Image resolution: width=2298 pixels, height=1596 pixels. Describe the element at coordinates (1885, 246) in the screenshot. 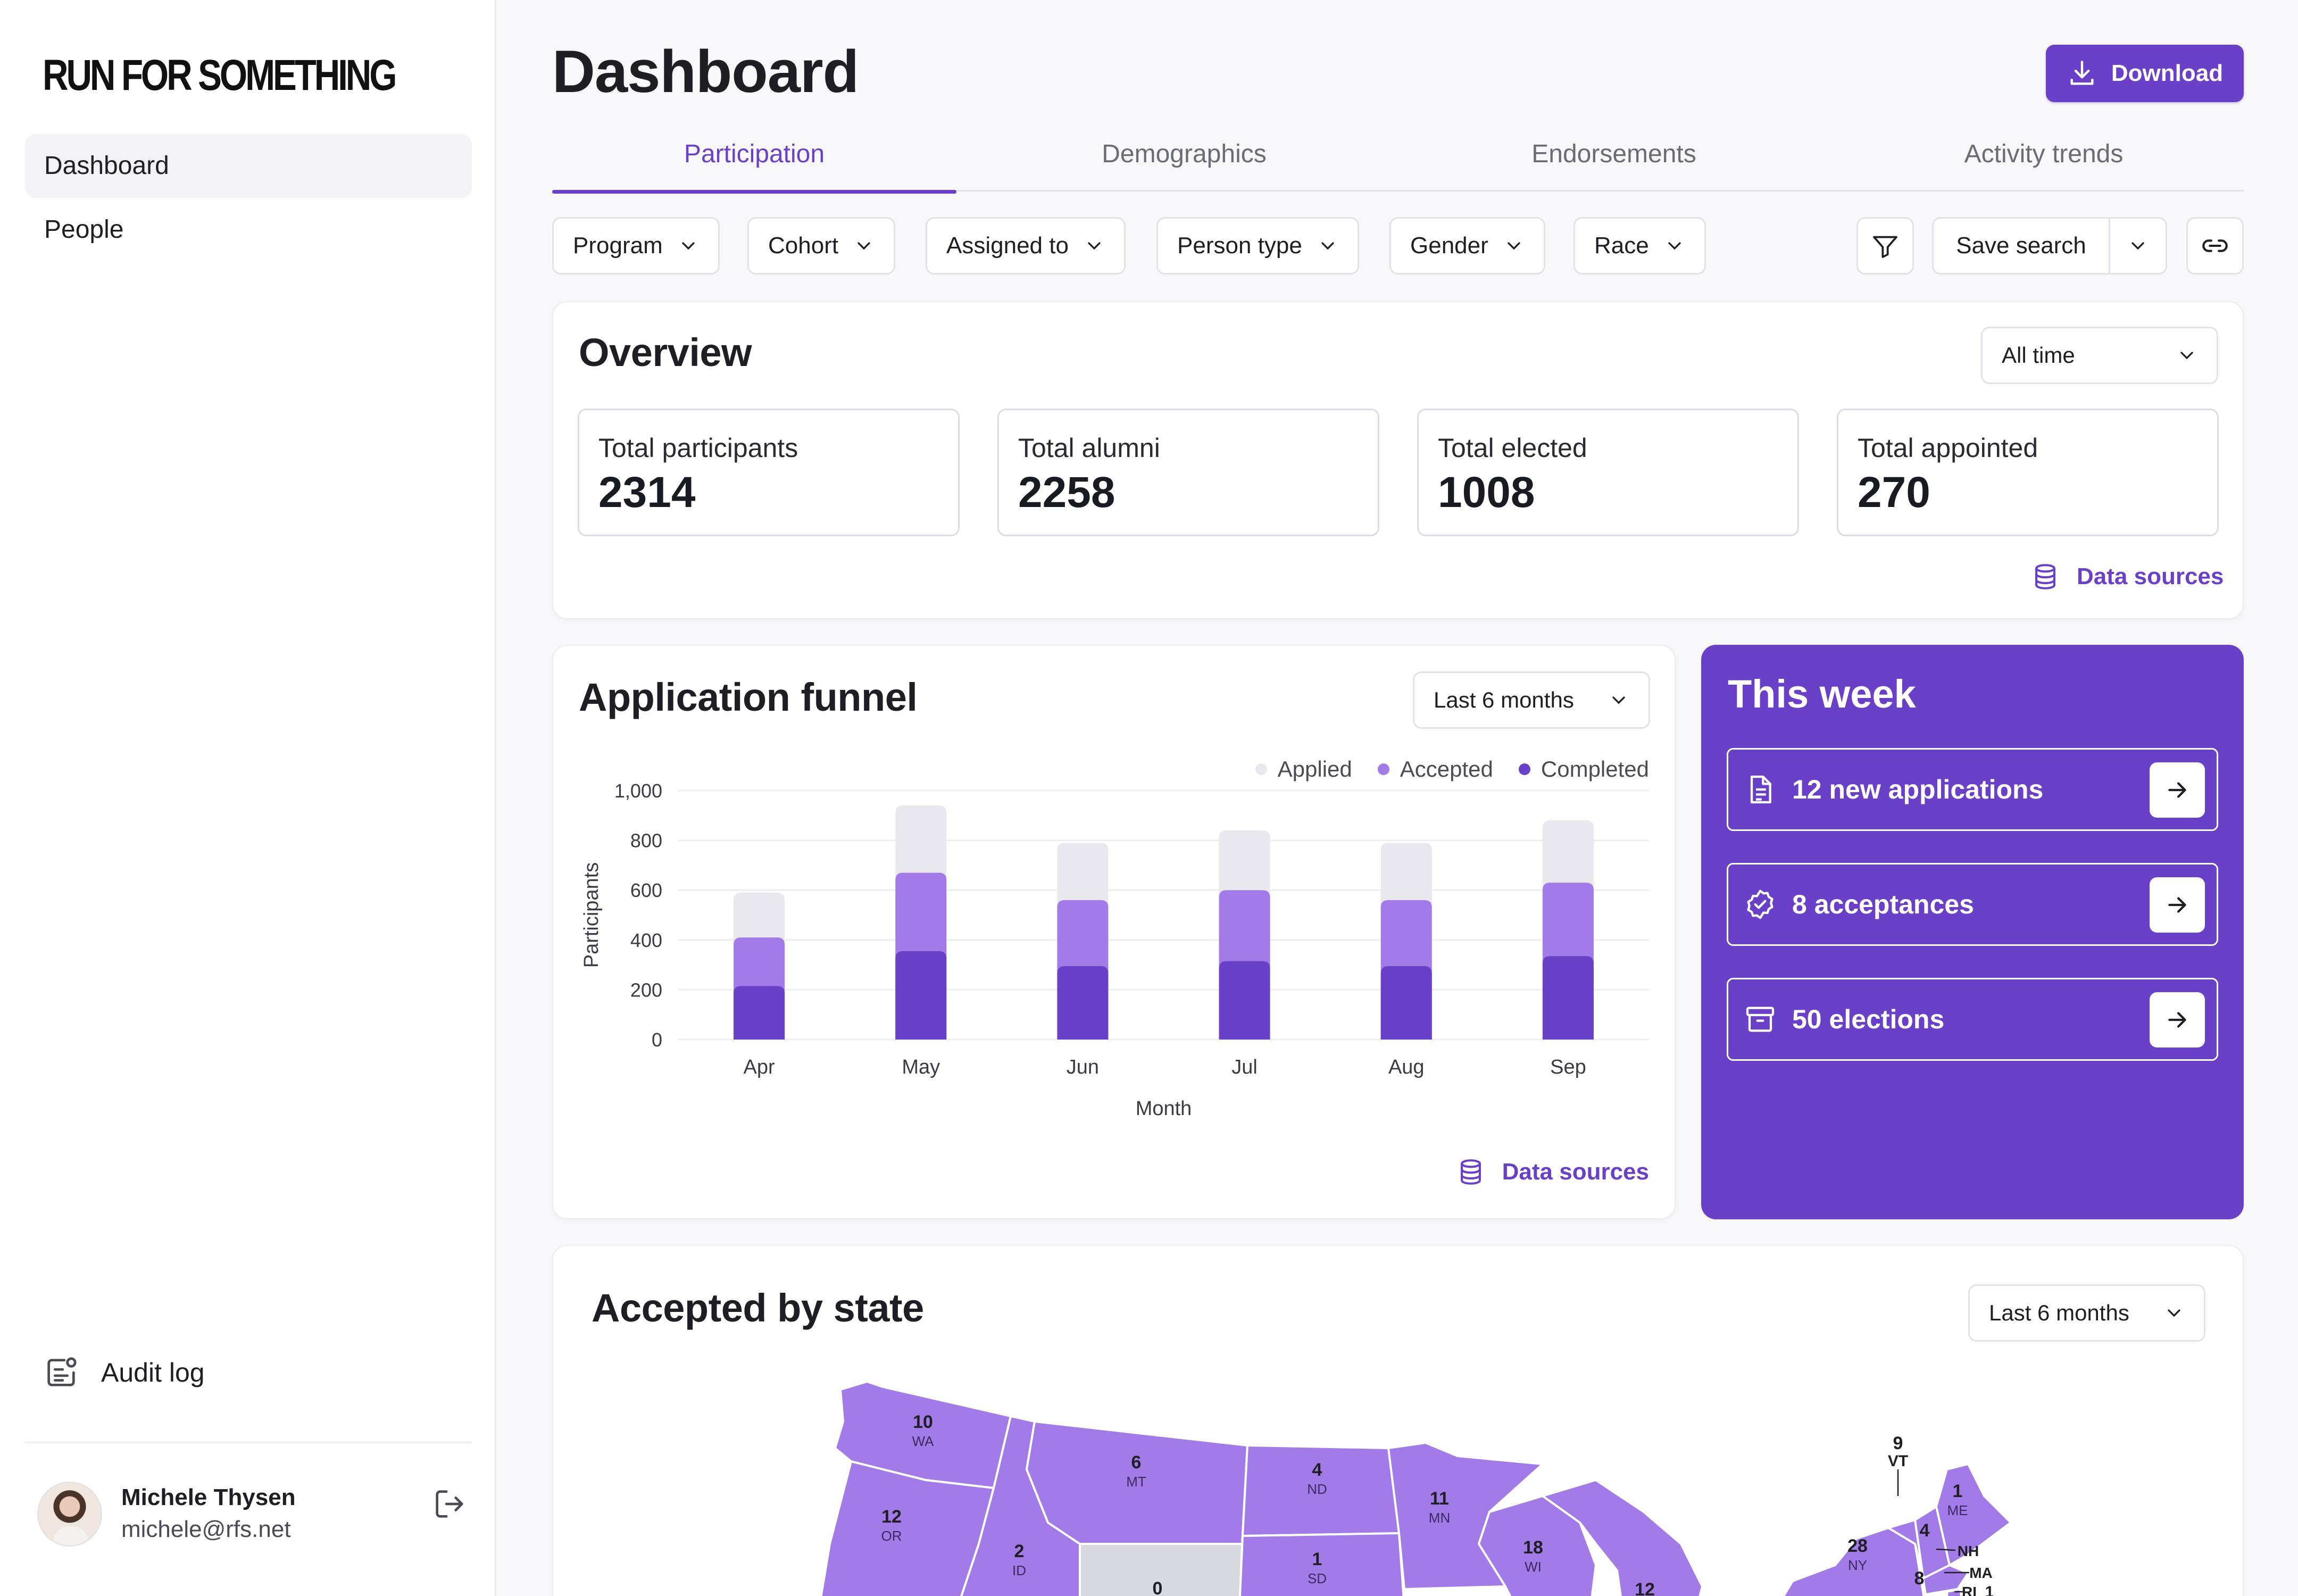

I see `filter-button` at that location.